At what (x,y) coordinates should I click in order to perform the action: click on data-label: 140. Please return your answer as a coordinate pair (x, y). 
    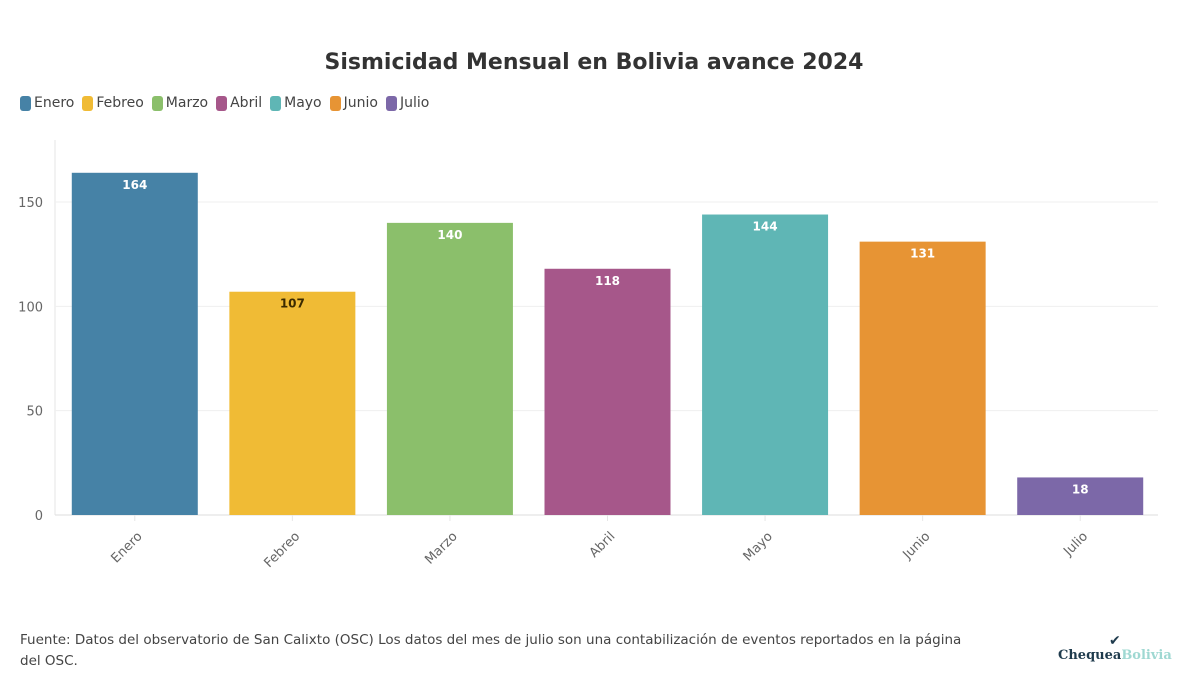
    Looking at the image, I should click on (449, 235).